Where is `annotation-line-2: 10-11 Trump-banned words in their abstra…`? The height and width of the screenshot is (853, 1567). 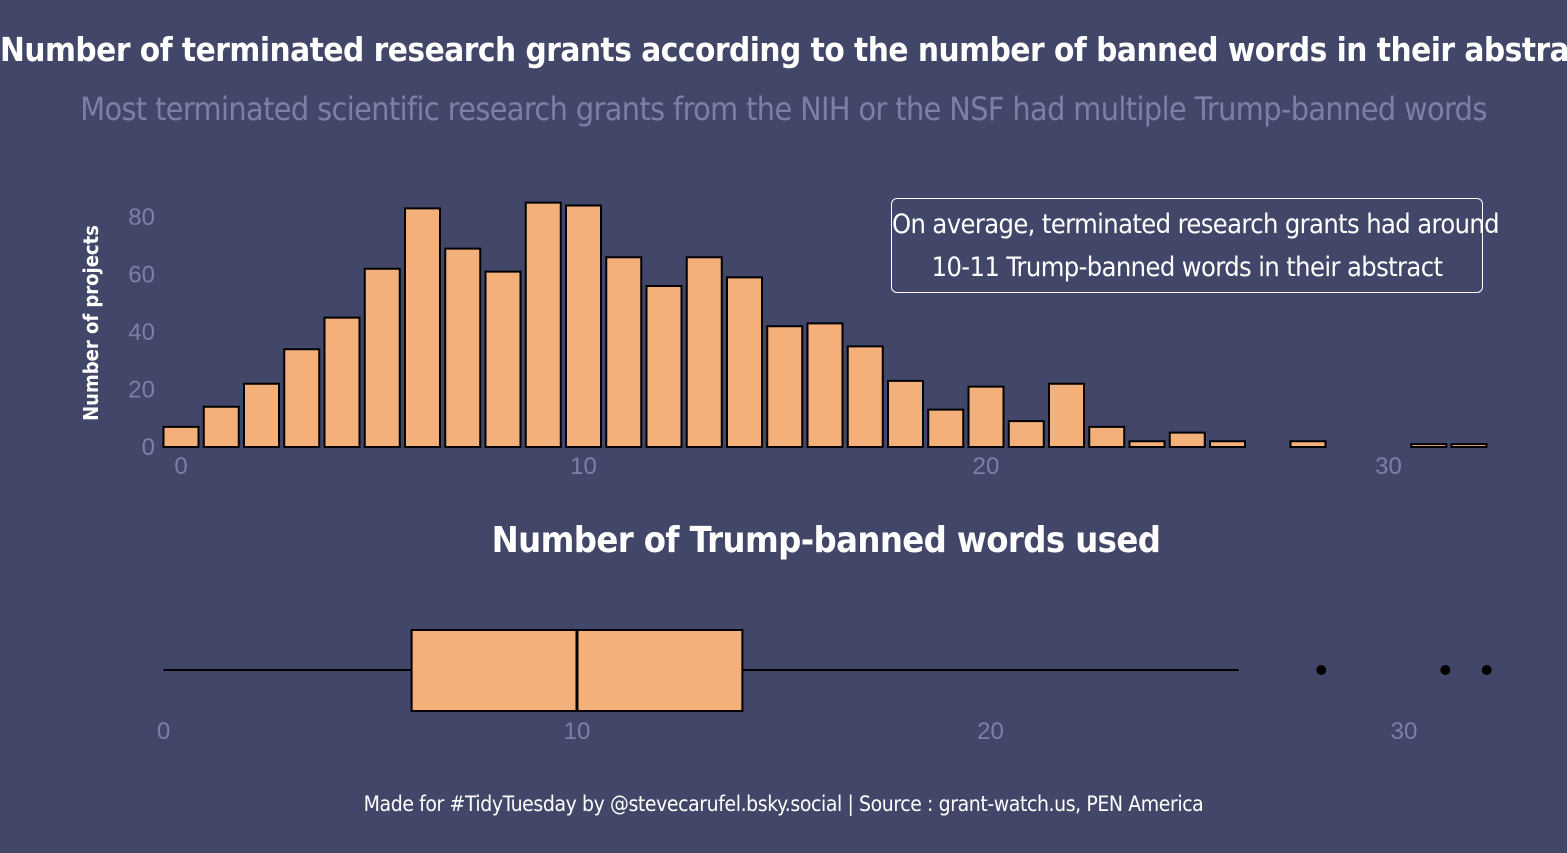
annotation-line-2: 10-11 Trump-banned words in their abstra… is located at coordinates (1187, 267).